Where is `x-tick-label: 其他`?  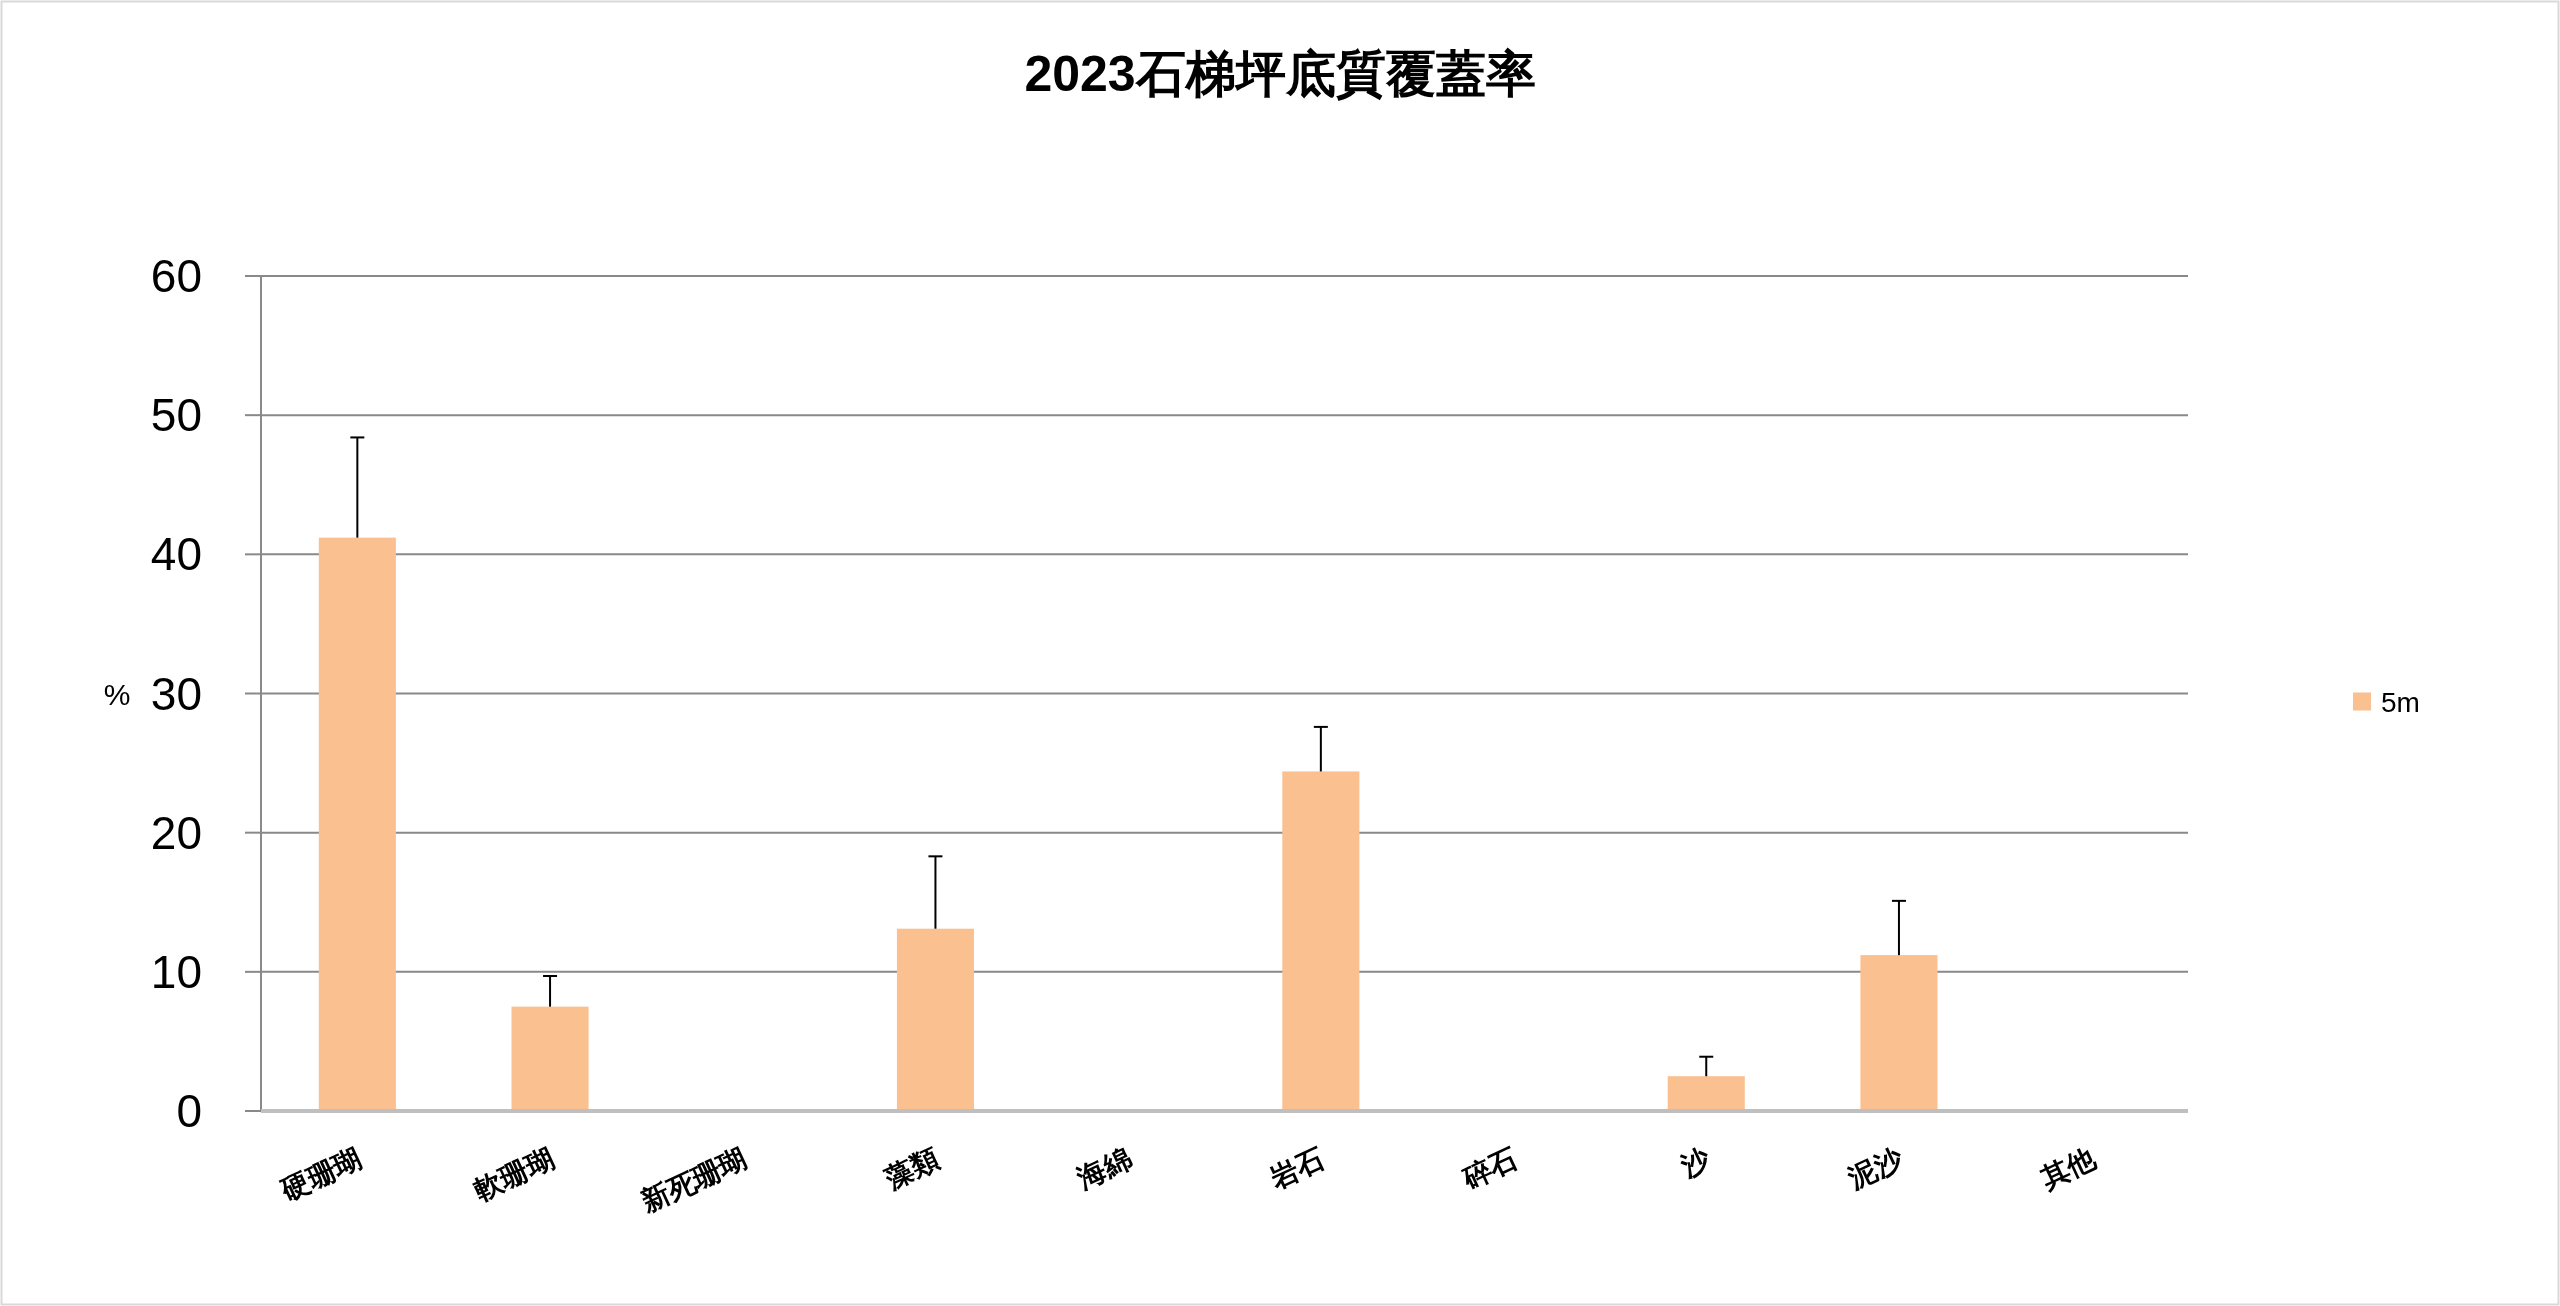
x-tick-label: 其他 is located at coordinates (2068, 1168).